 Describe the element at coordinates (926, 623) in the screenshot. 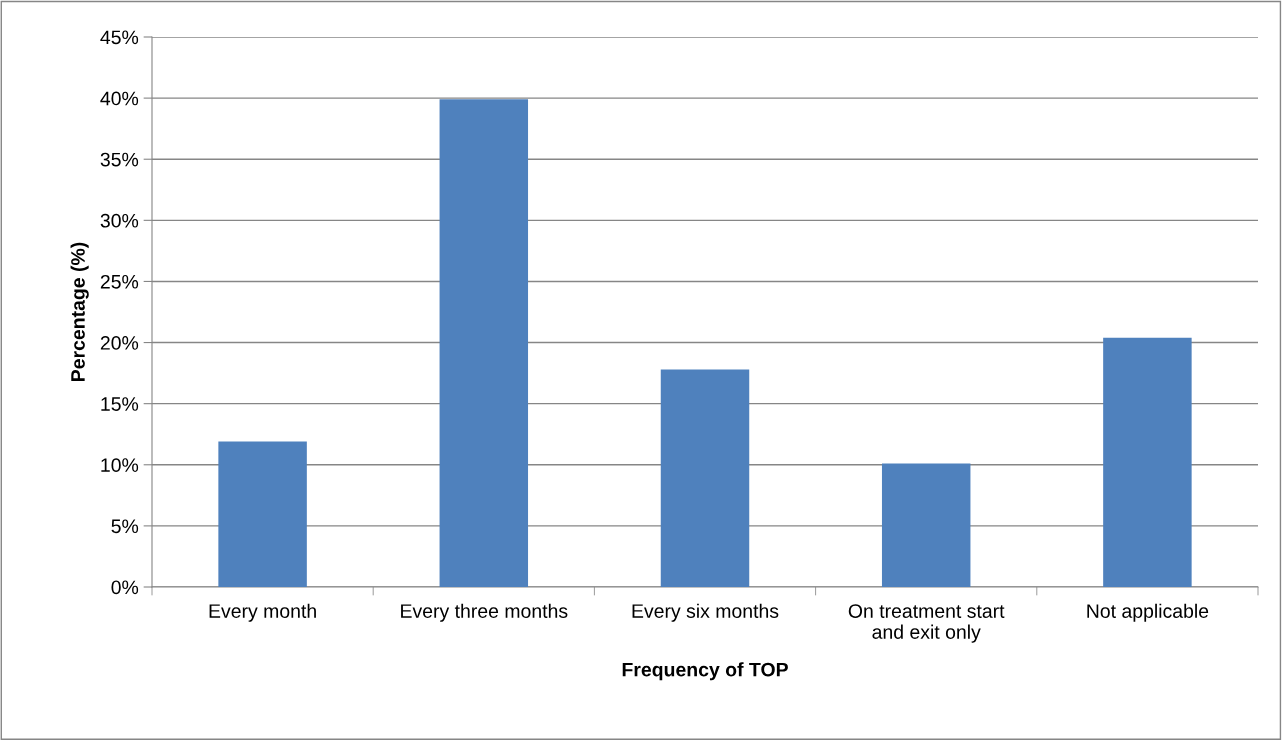

I see `x-tick-label: On treatment start and exit only` at that location.